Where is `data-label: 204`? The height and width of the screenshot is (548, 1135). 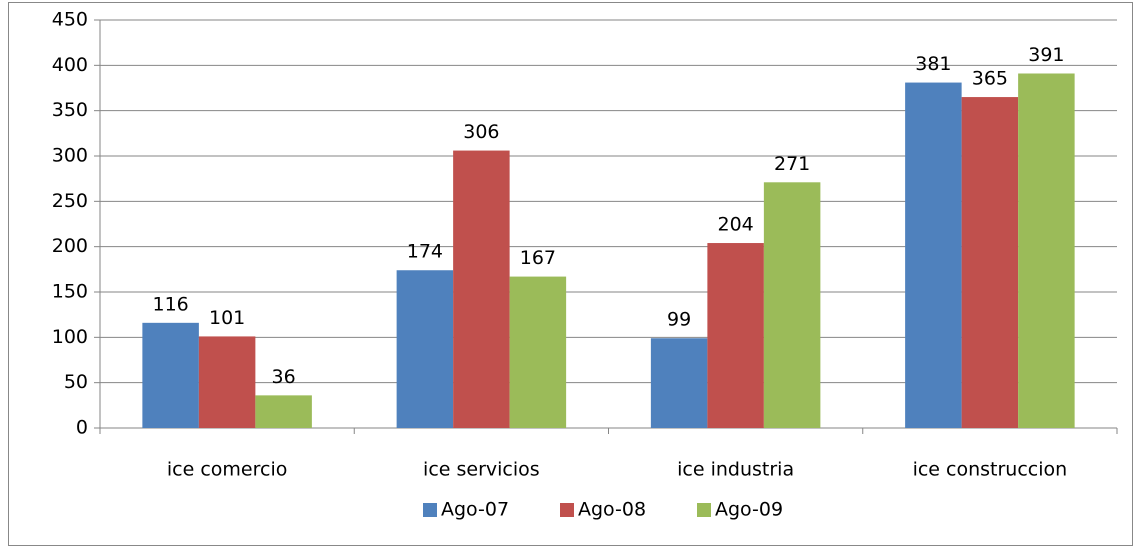 data-label: 204 is located at coordinates (735, 225).